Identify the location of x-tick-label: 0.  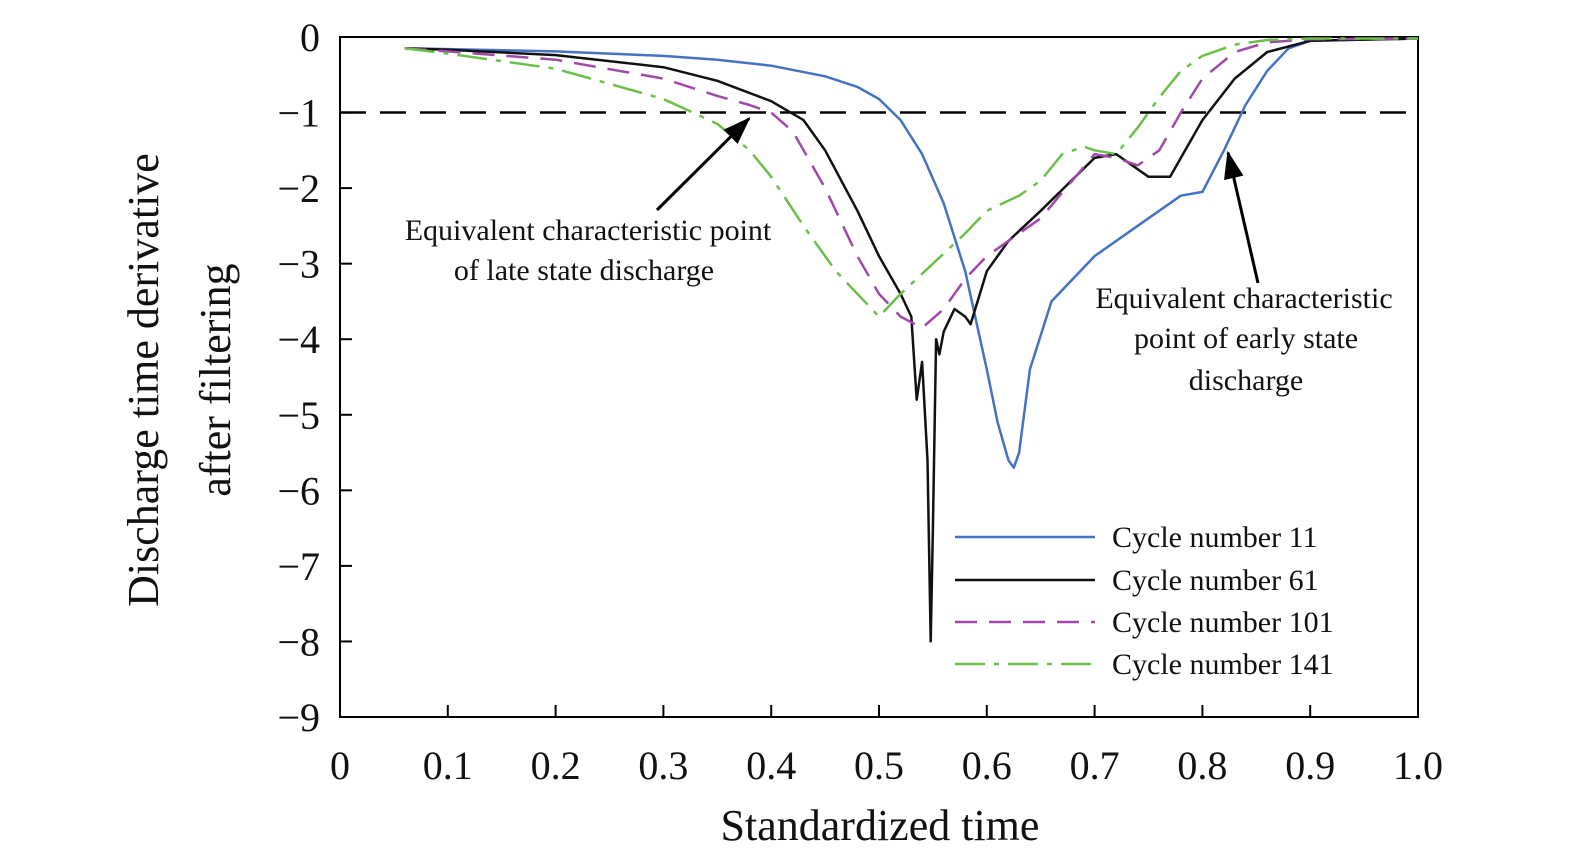
(340, 765).